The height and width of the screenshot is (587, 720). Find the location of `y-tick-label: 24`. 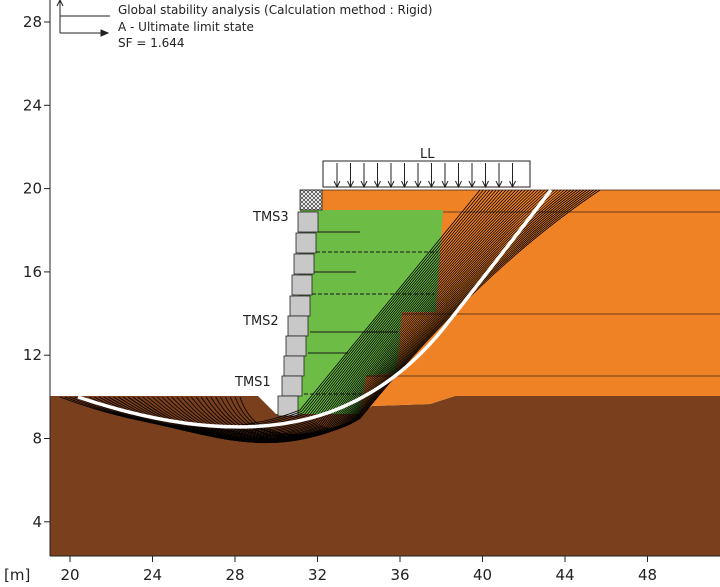

y-tick-label: 24 is located at coordinates (32, 105).